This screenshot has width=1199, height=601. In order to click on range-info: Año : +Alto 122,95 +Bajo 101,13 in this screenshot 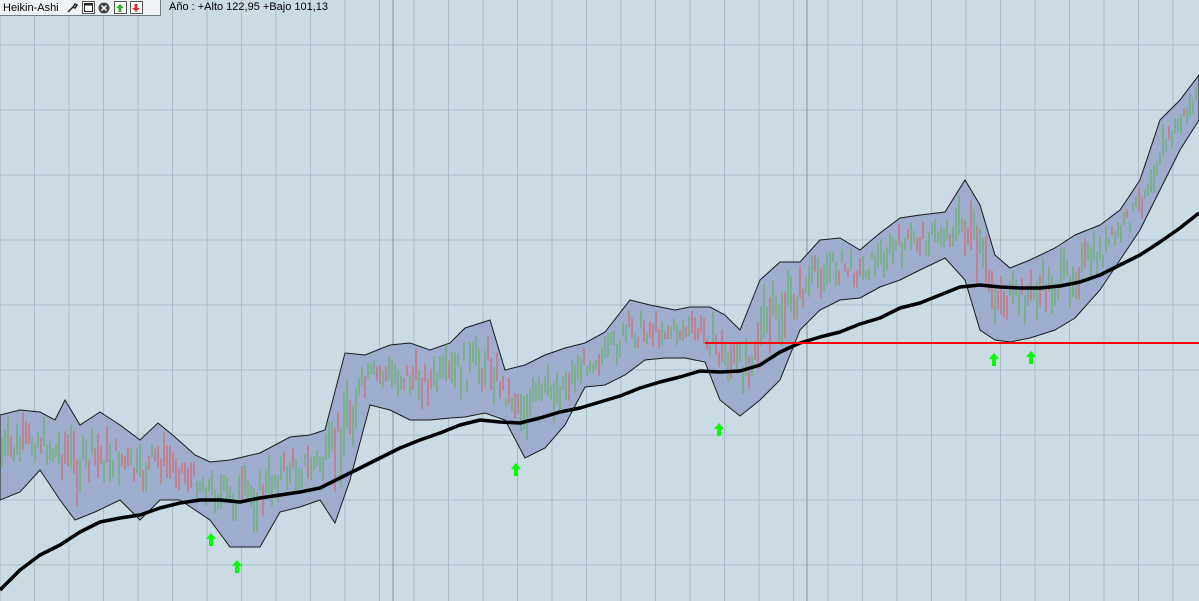, I will do `click(249, 7)`.